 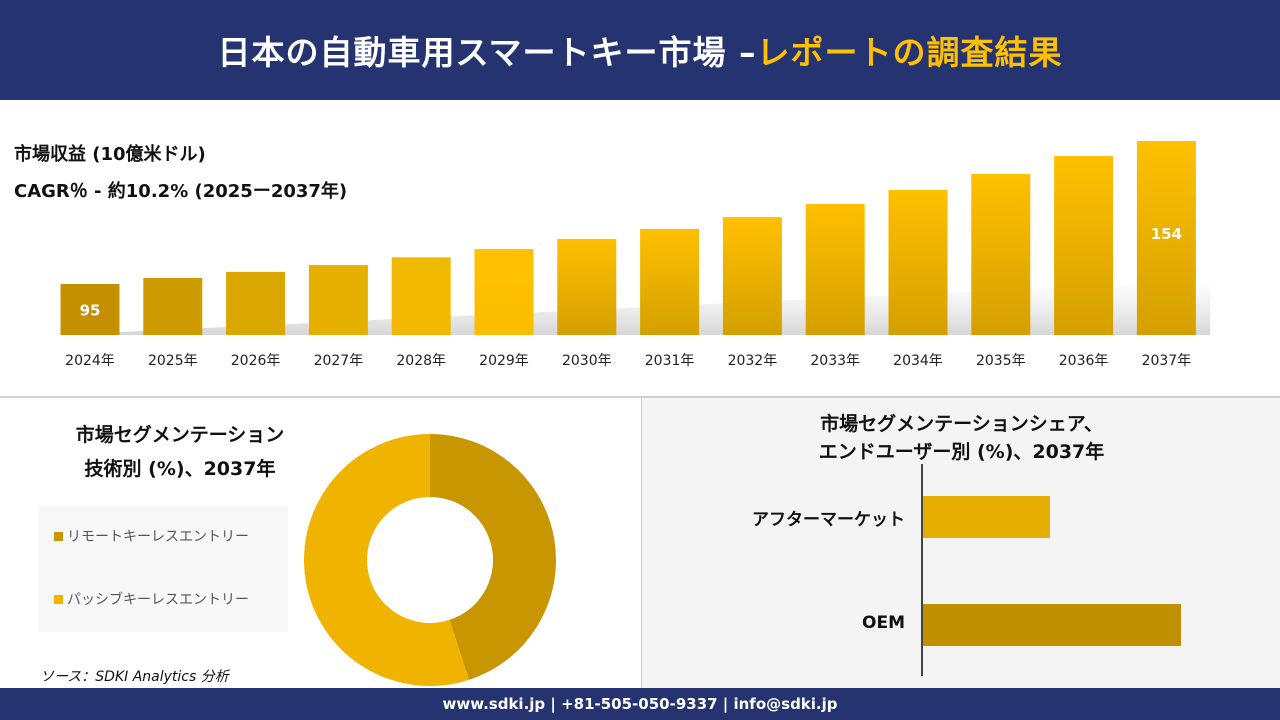 I want to click on x-tick-label: 2028年, so click(x=421, y=361).